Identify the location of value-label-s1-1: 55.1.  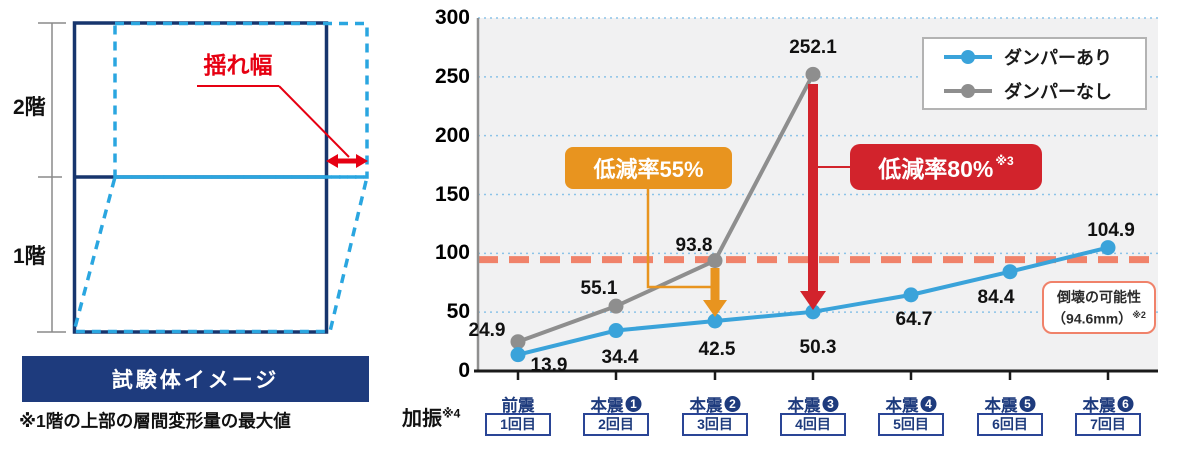
(599, 289).